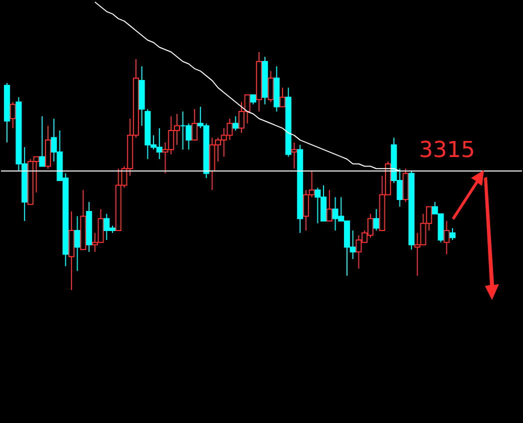  I want to click on annotation: 3315, so click(447, 150).